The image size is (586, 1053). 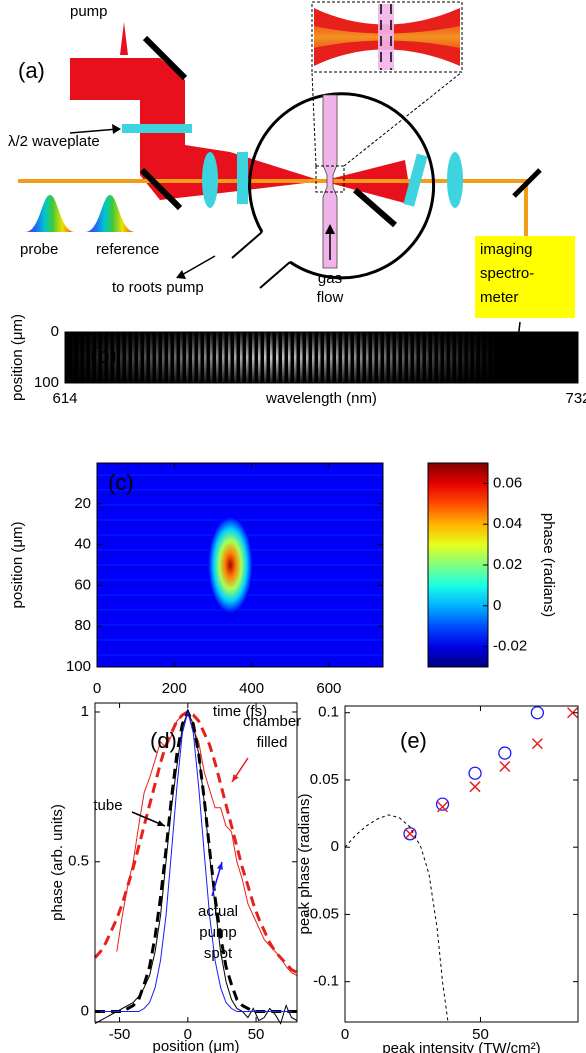 I want to click on panel-label: (d), so click(x=163, y=740).